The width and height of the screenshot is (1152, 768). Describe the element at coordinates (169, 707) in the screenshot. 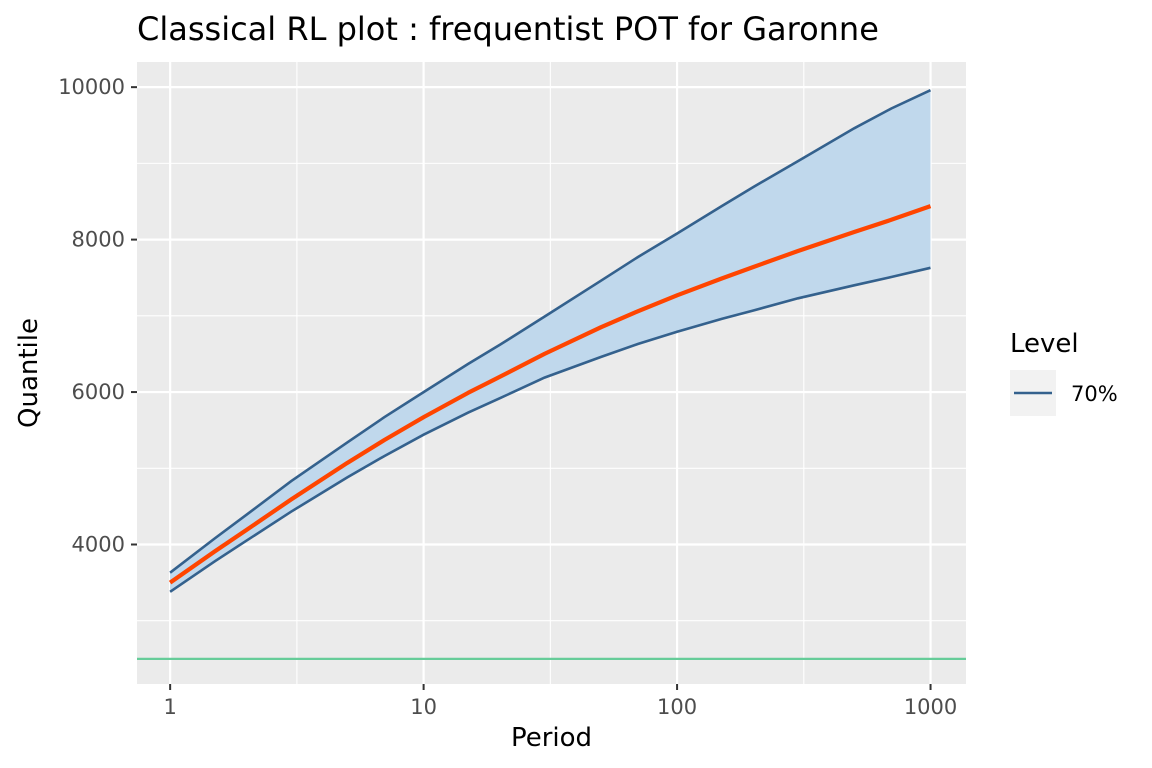

I see `x-tick-label: 1` at that location.